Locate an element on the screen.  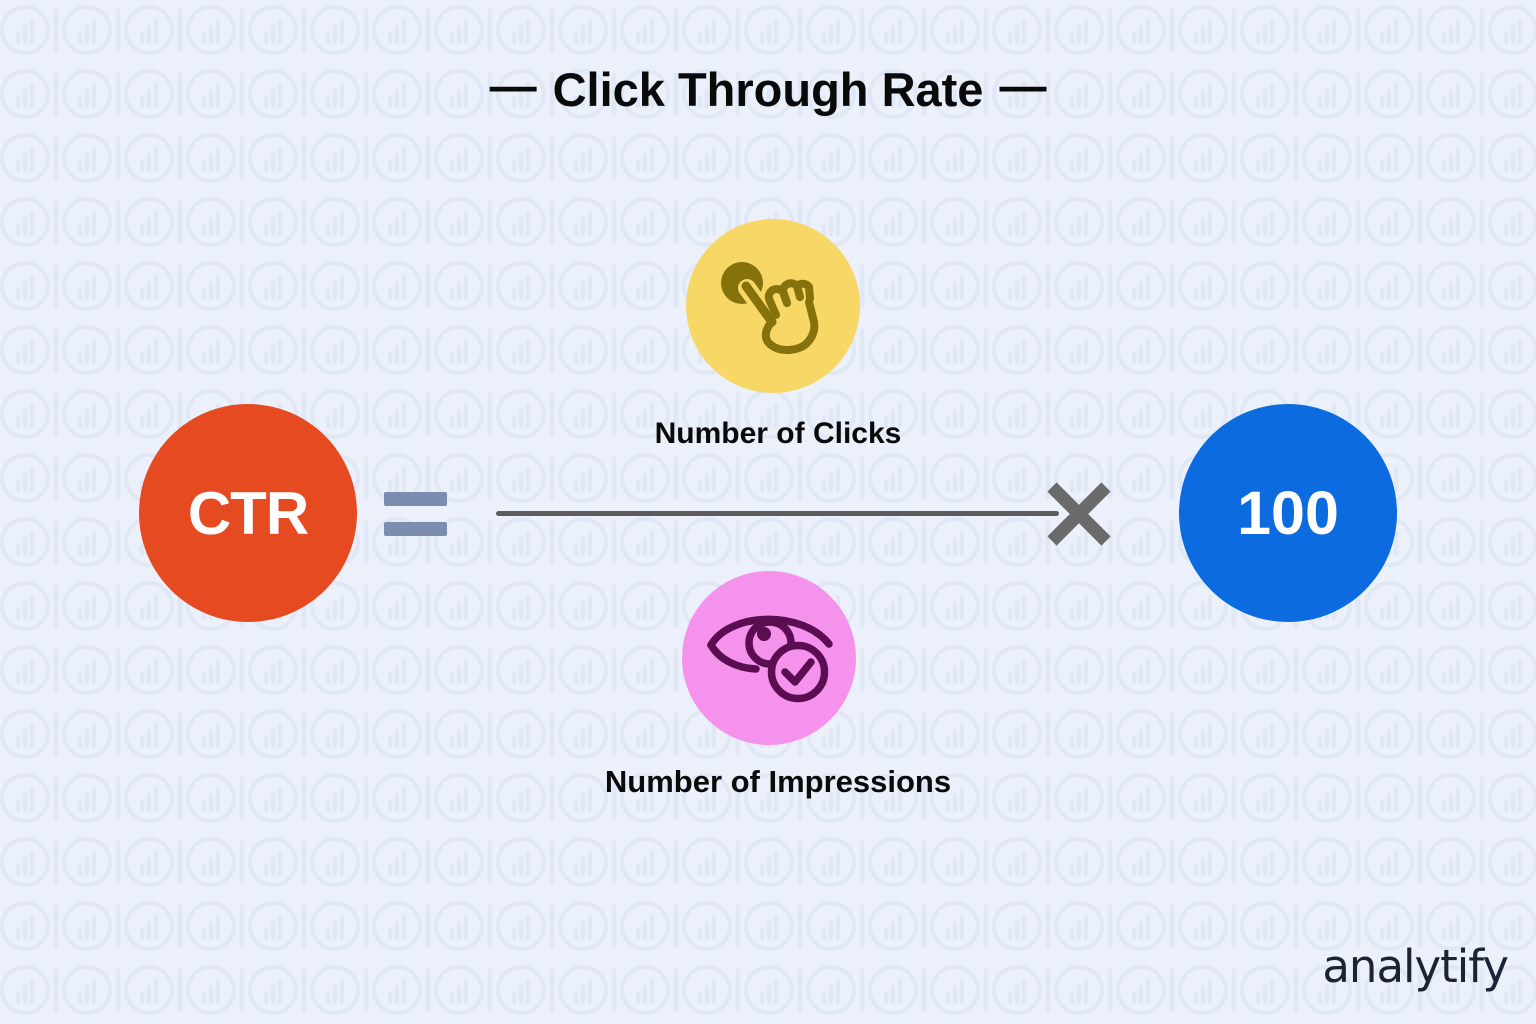
title-right-dash: — is located at coordinates (1023, 85).